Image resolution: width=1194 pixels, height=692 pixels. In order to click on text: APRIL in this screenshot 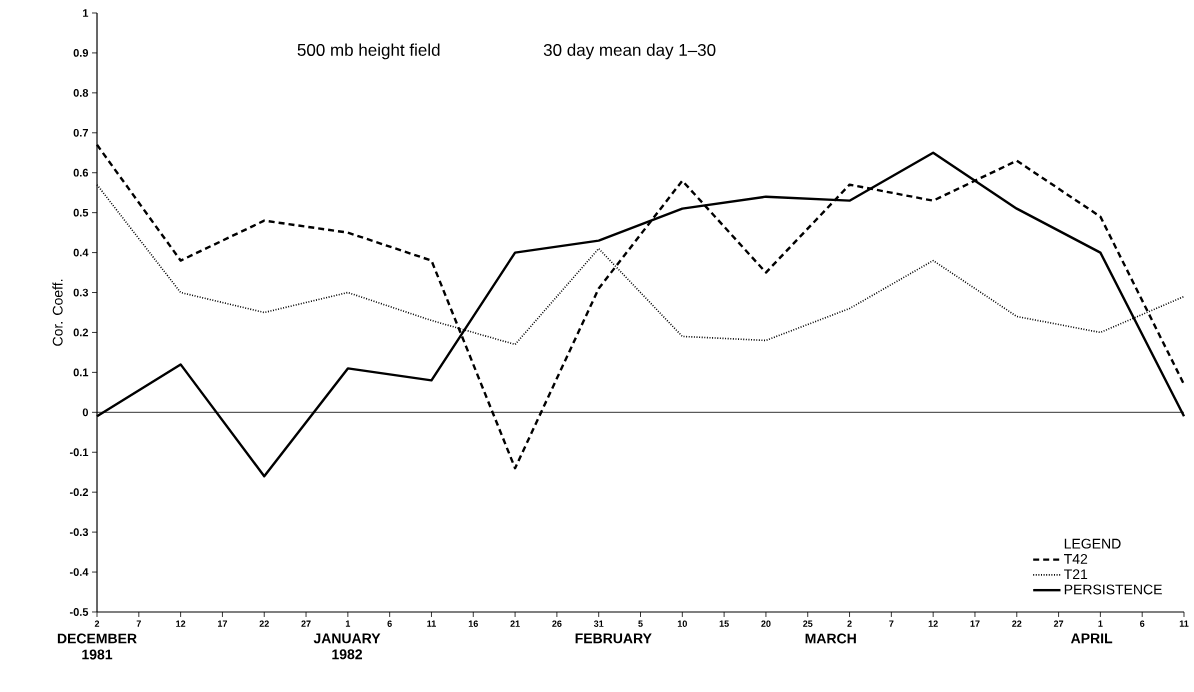, I will do `click(1091, 638)`.